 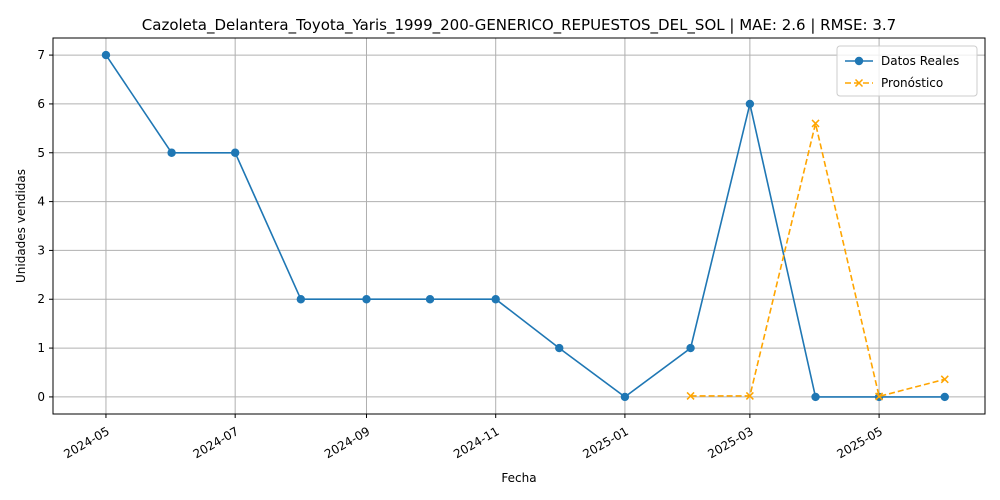 What do you see at coordinates (907, 71) in the screenshot?
I see `legend: Datos Reales Pronóstico` at bounding box center [907, 71].